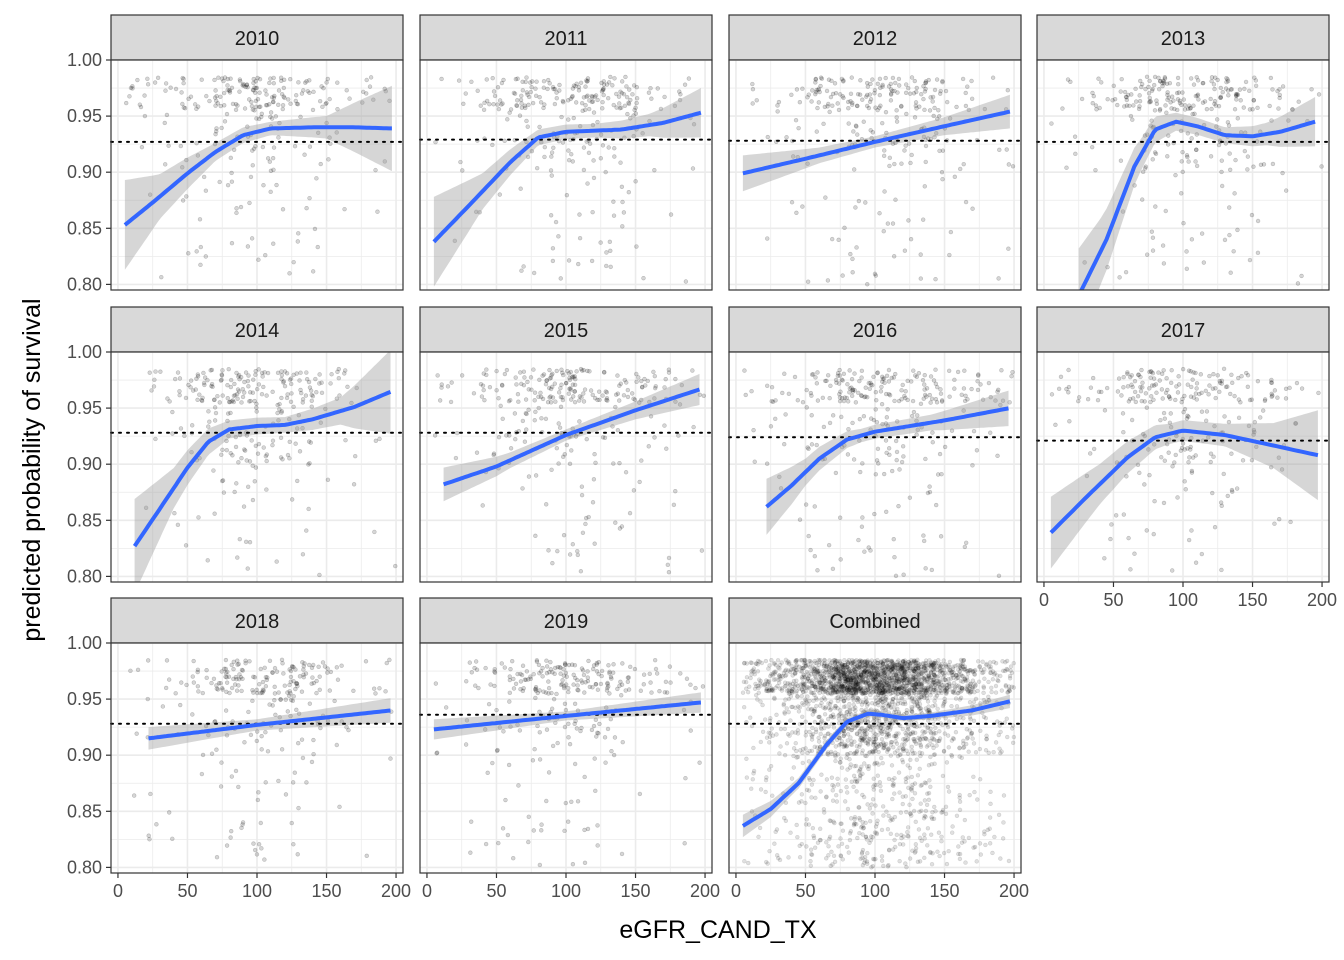 Image resolution: width=1344 pixels, height=960 pixels. What do you see at coordinates (257, 175) in the screenshot?
I see `gridlines` at bounding box center [257, 175].